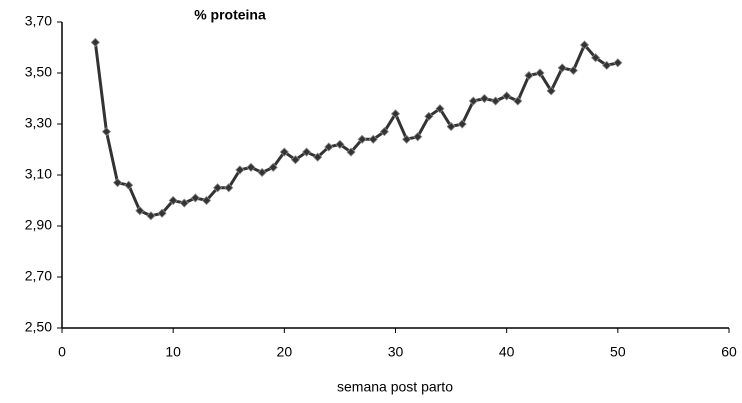  Describe the element at coordinates (230, 15) in the screenshot. I see `chart-title: % proteina` at that location.